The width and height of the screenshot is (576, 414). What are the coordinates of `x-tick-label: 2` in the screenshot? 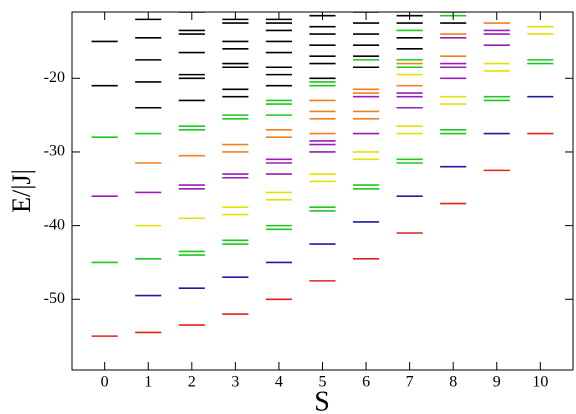 It's located at (192, 382).